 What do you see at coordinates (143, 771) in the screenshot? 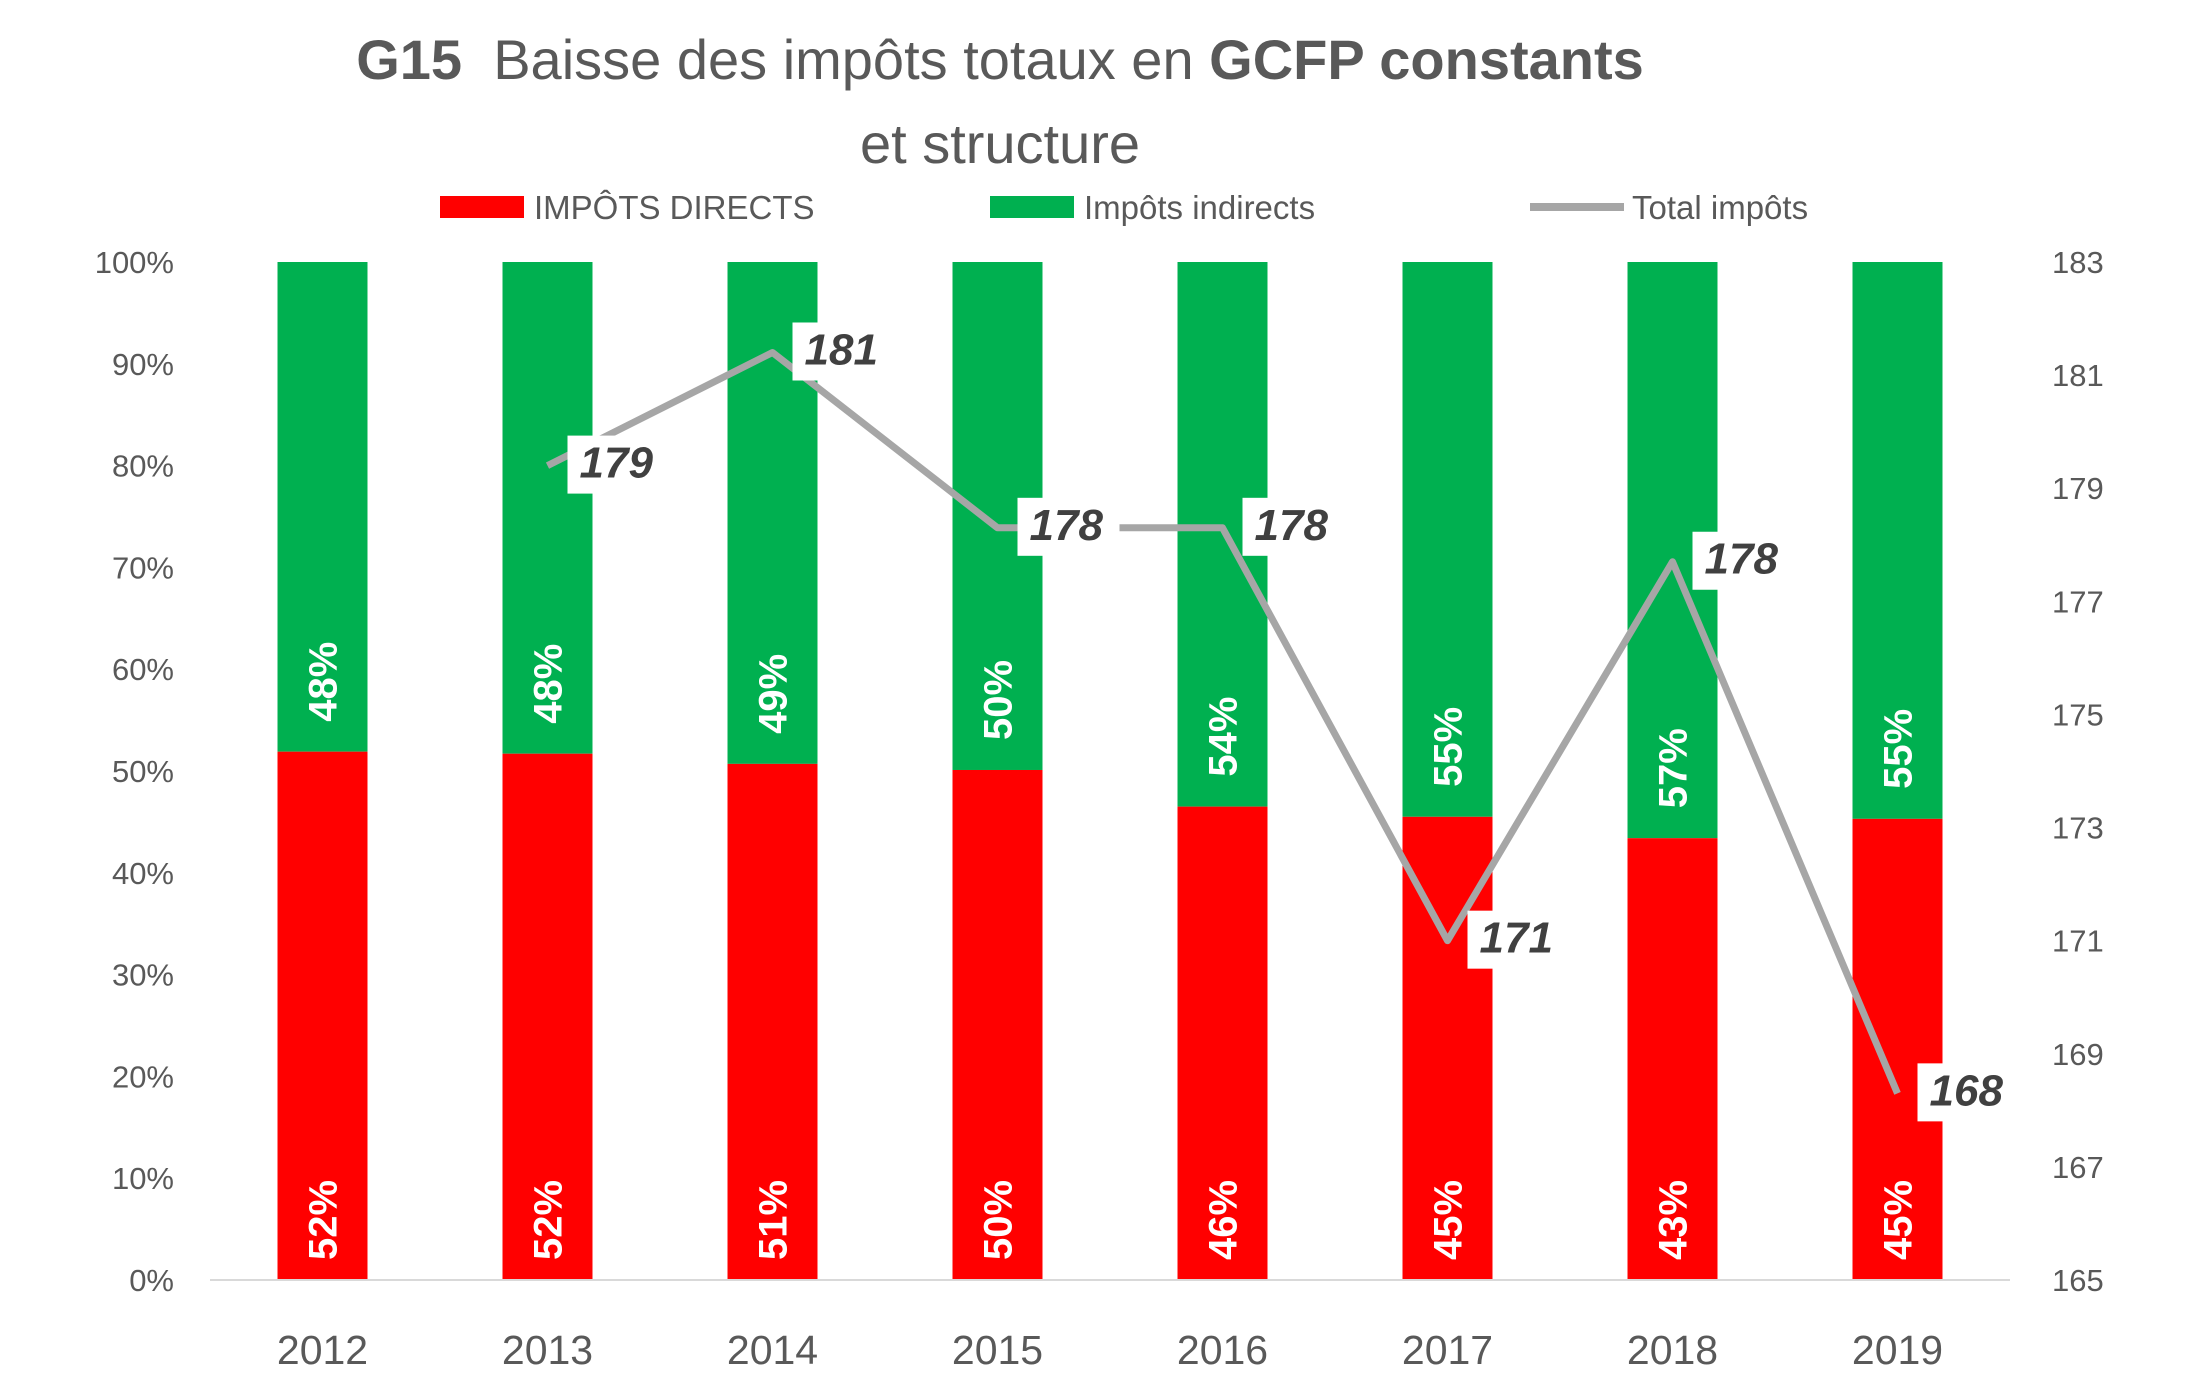
I see `y-left-tick-label: 50%` at bounding box center [143, 771].